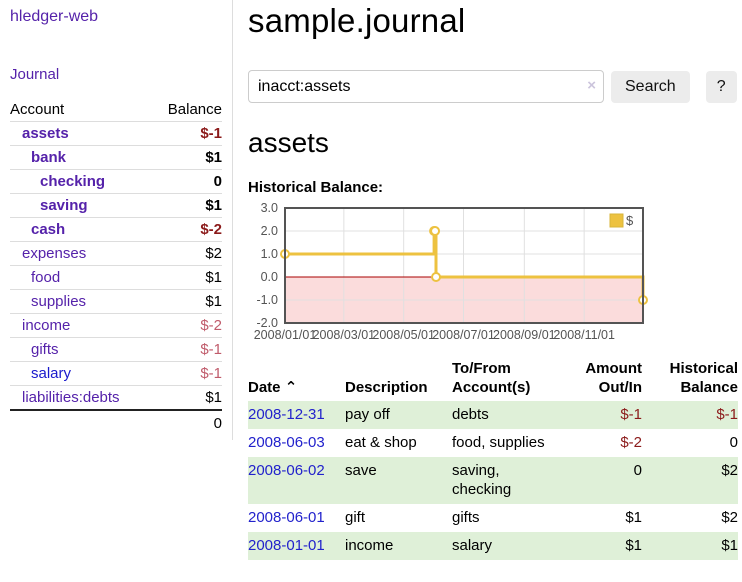 The width and height of the screenshot is (742, 582). What do you see at coordinates (267, 300) in the screenshot?
I see `chart-ytick-label: -1.0` at bounding box center [267, 300].